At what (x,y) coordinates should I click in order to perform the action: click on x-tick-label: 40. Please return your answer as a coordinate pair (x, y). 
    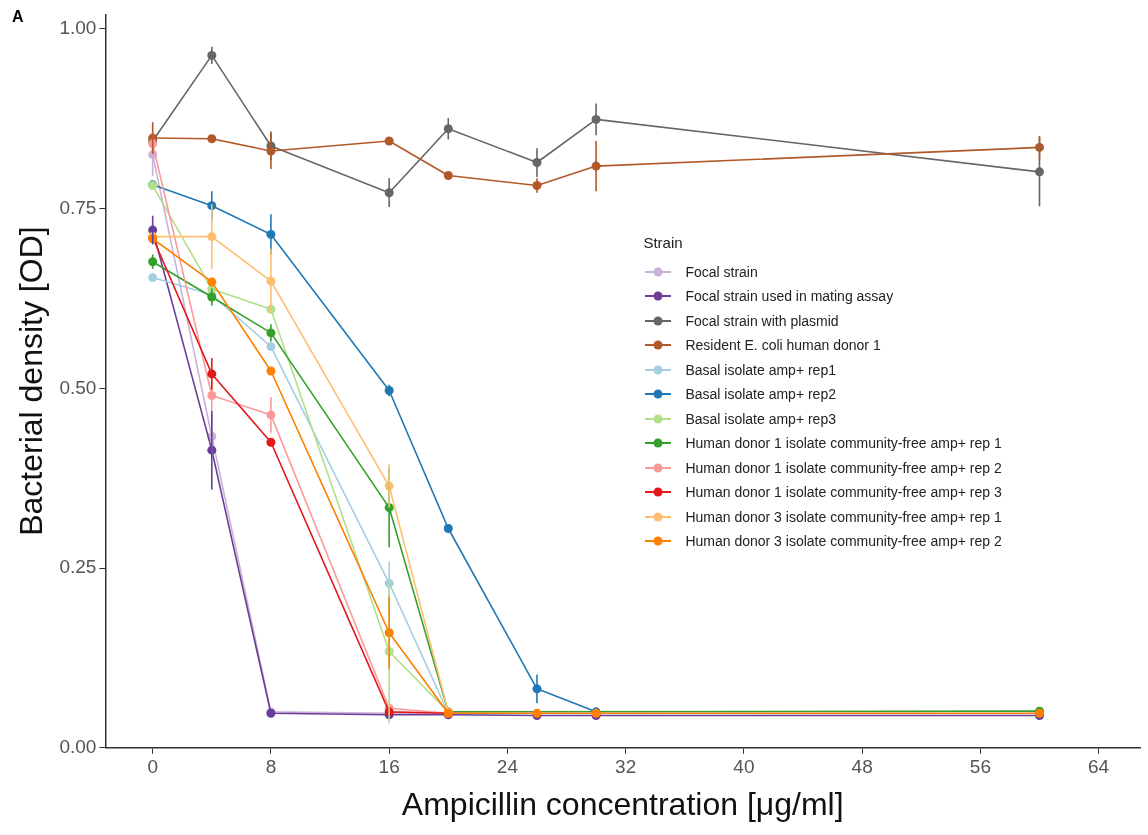
    Looking at the image, I should click on (744, 767).